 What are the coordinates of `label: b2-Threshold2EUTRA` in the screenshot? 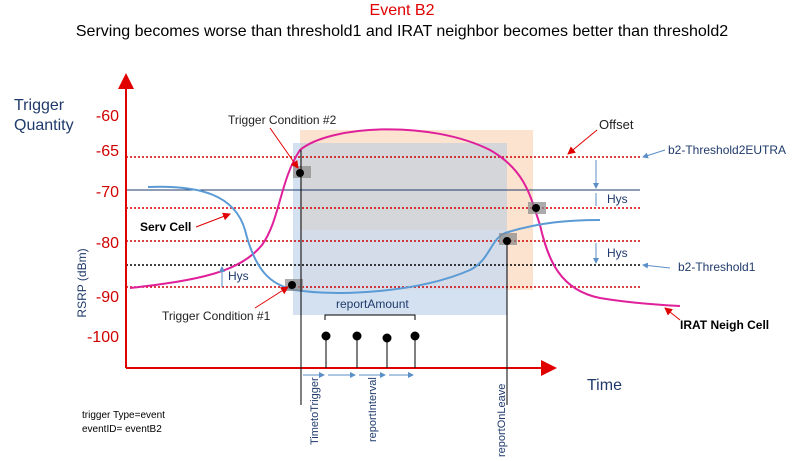 It's located at (727, 150).